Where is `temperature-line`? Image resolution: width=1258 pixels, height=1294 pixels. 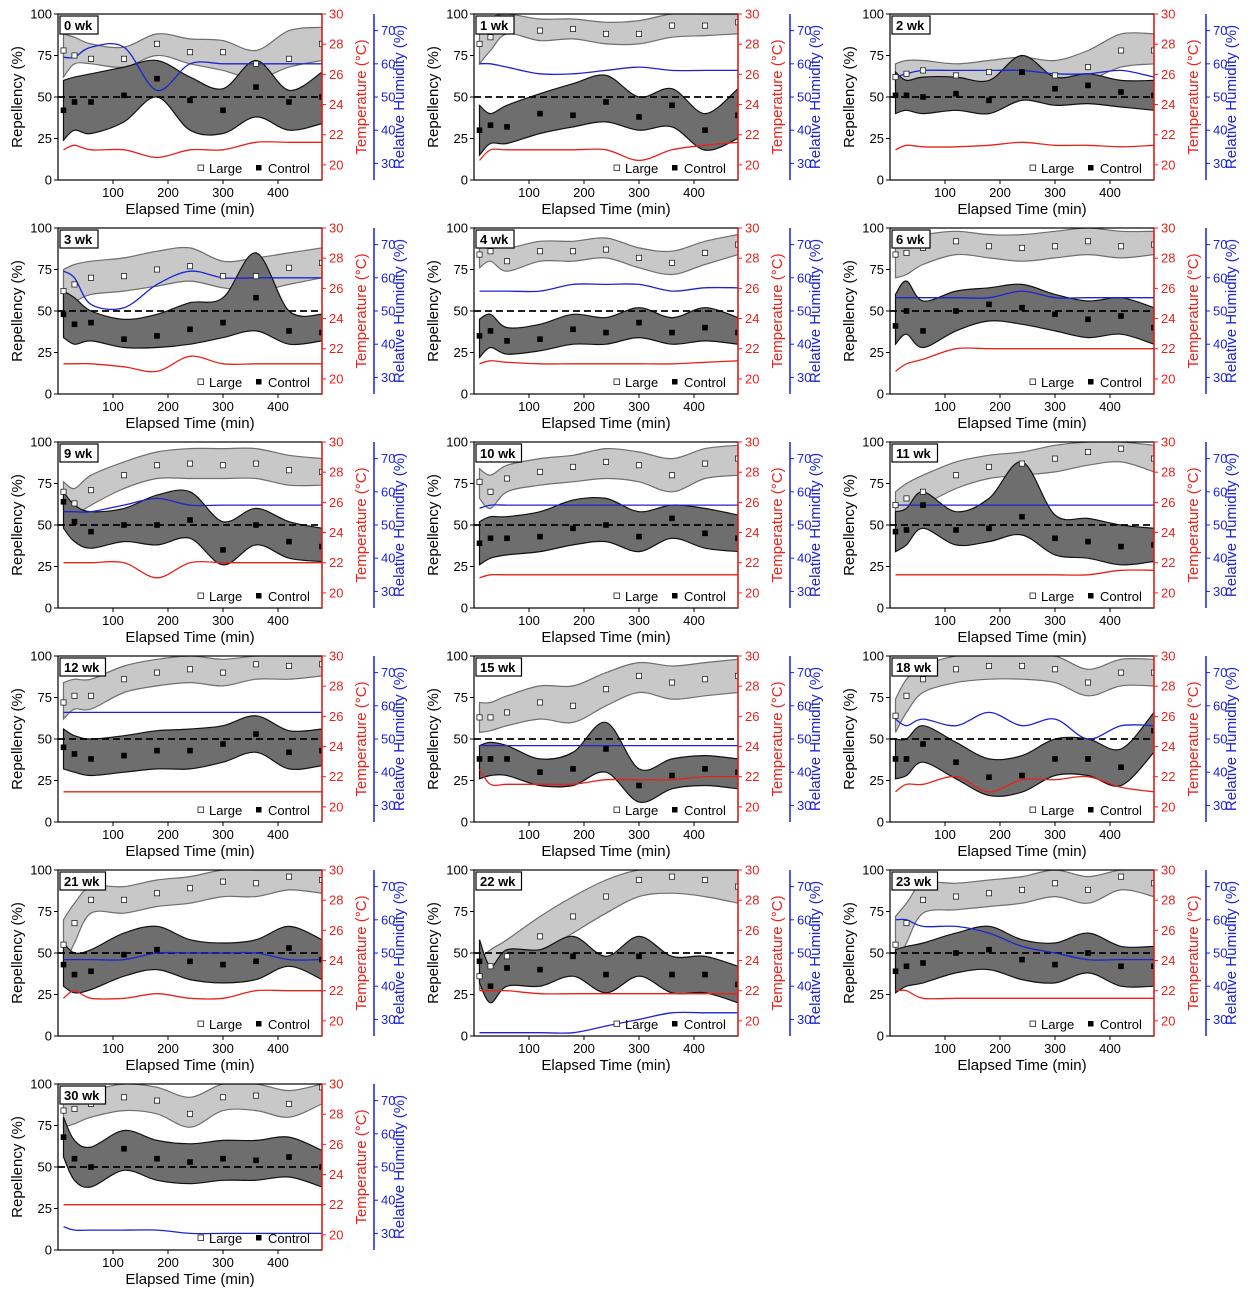 temperature-line is located at coordinates (192, 150).